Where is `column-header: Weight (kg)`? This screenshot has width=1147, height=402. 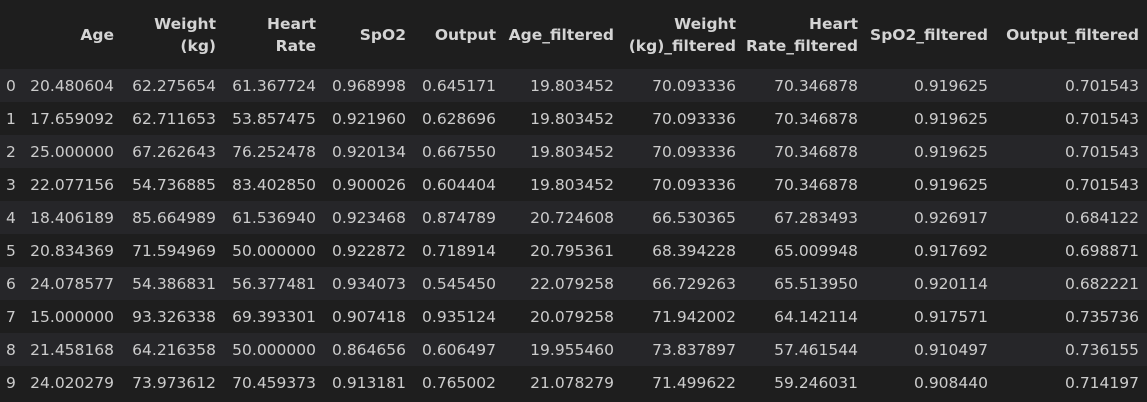
column-header: Weight (kg) is located at coordinates (185, 34).